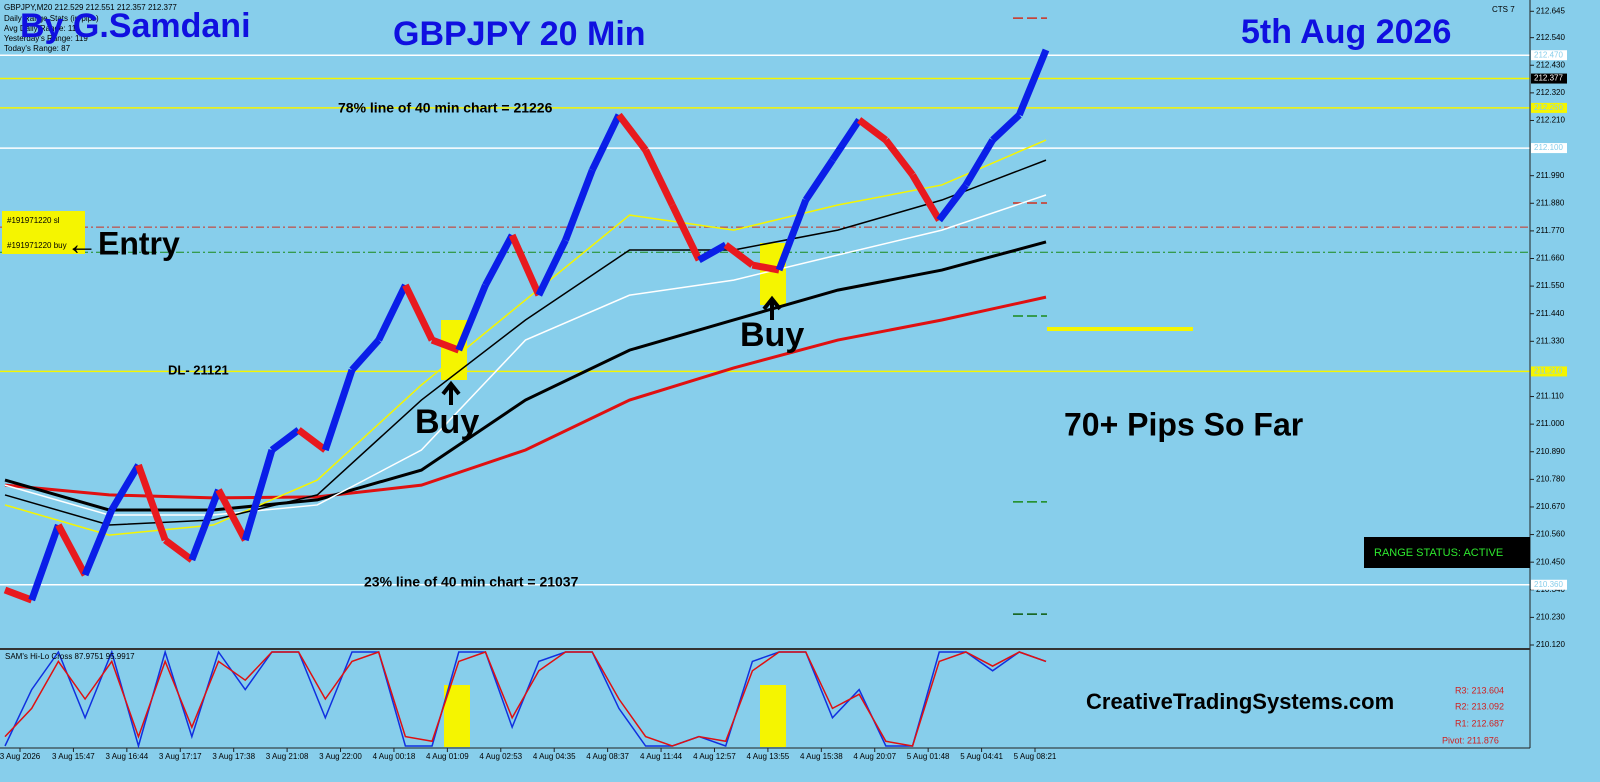 The image size is (1600, 782). What do you see at coordinates (768, 756) in the screenshot?
I see `x-tick-label: 4 Aug 13:55` at bounding box center [768, 756].